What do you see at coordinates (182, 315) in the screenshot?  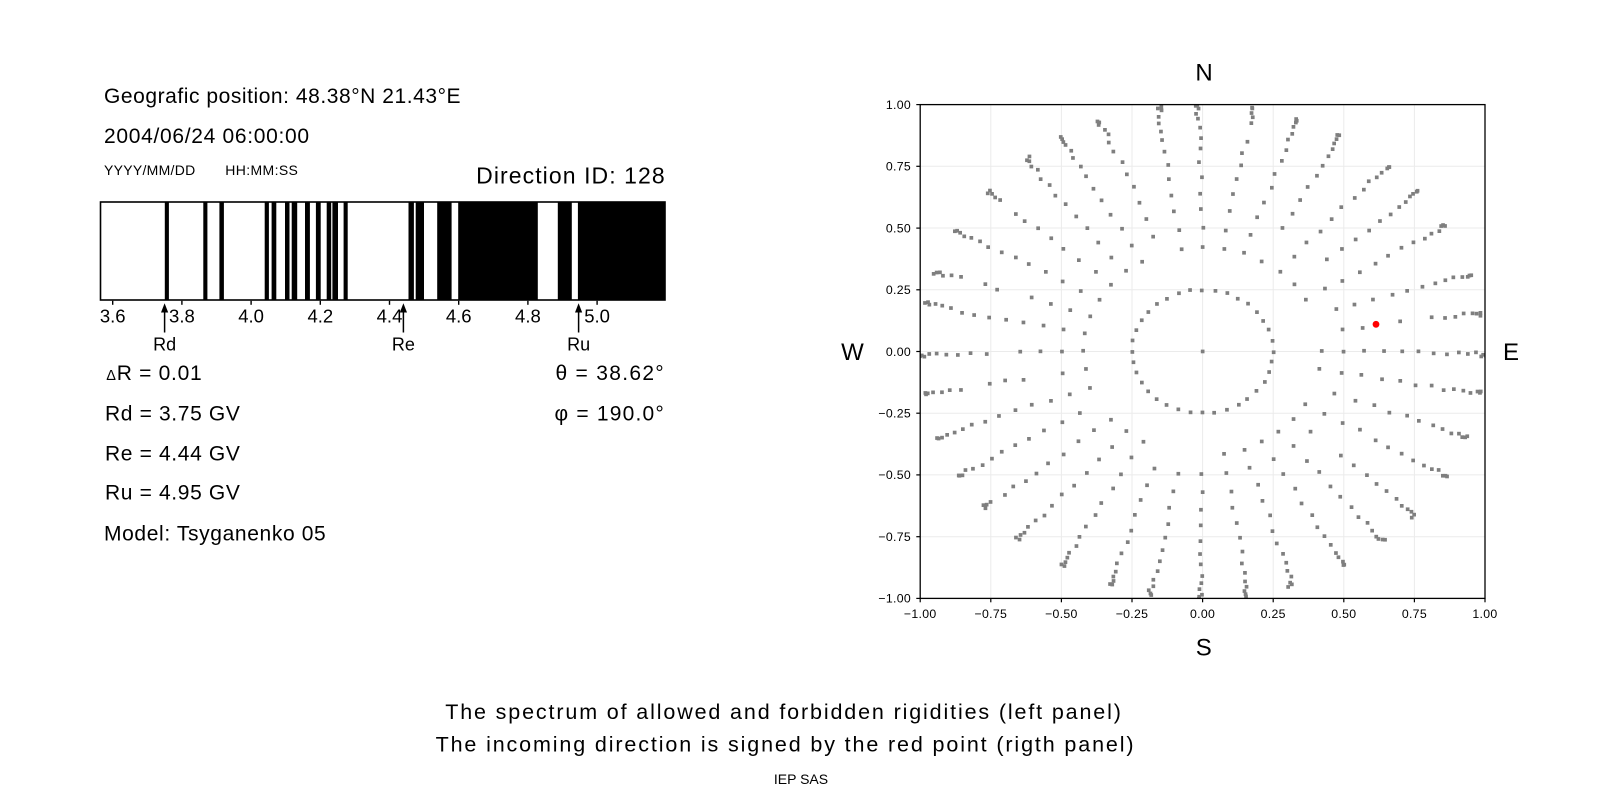 I see `svg-text: 3.8` at bounding box center [182, 315].